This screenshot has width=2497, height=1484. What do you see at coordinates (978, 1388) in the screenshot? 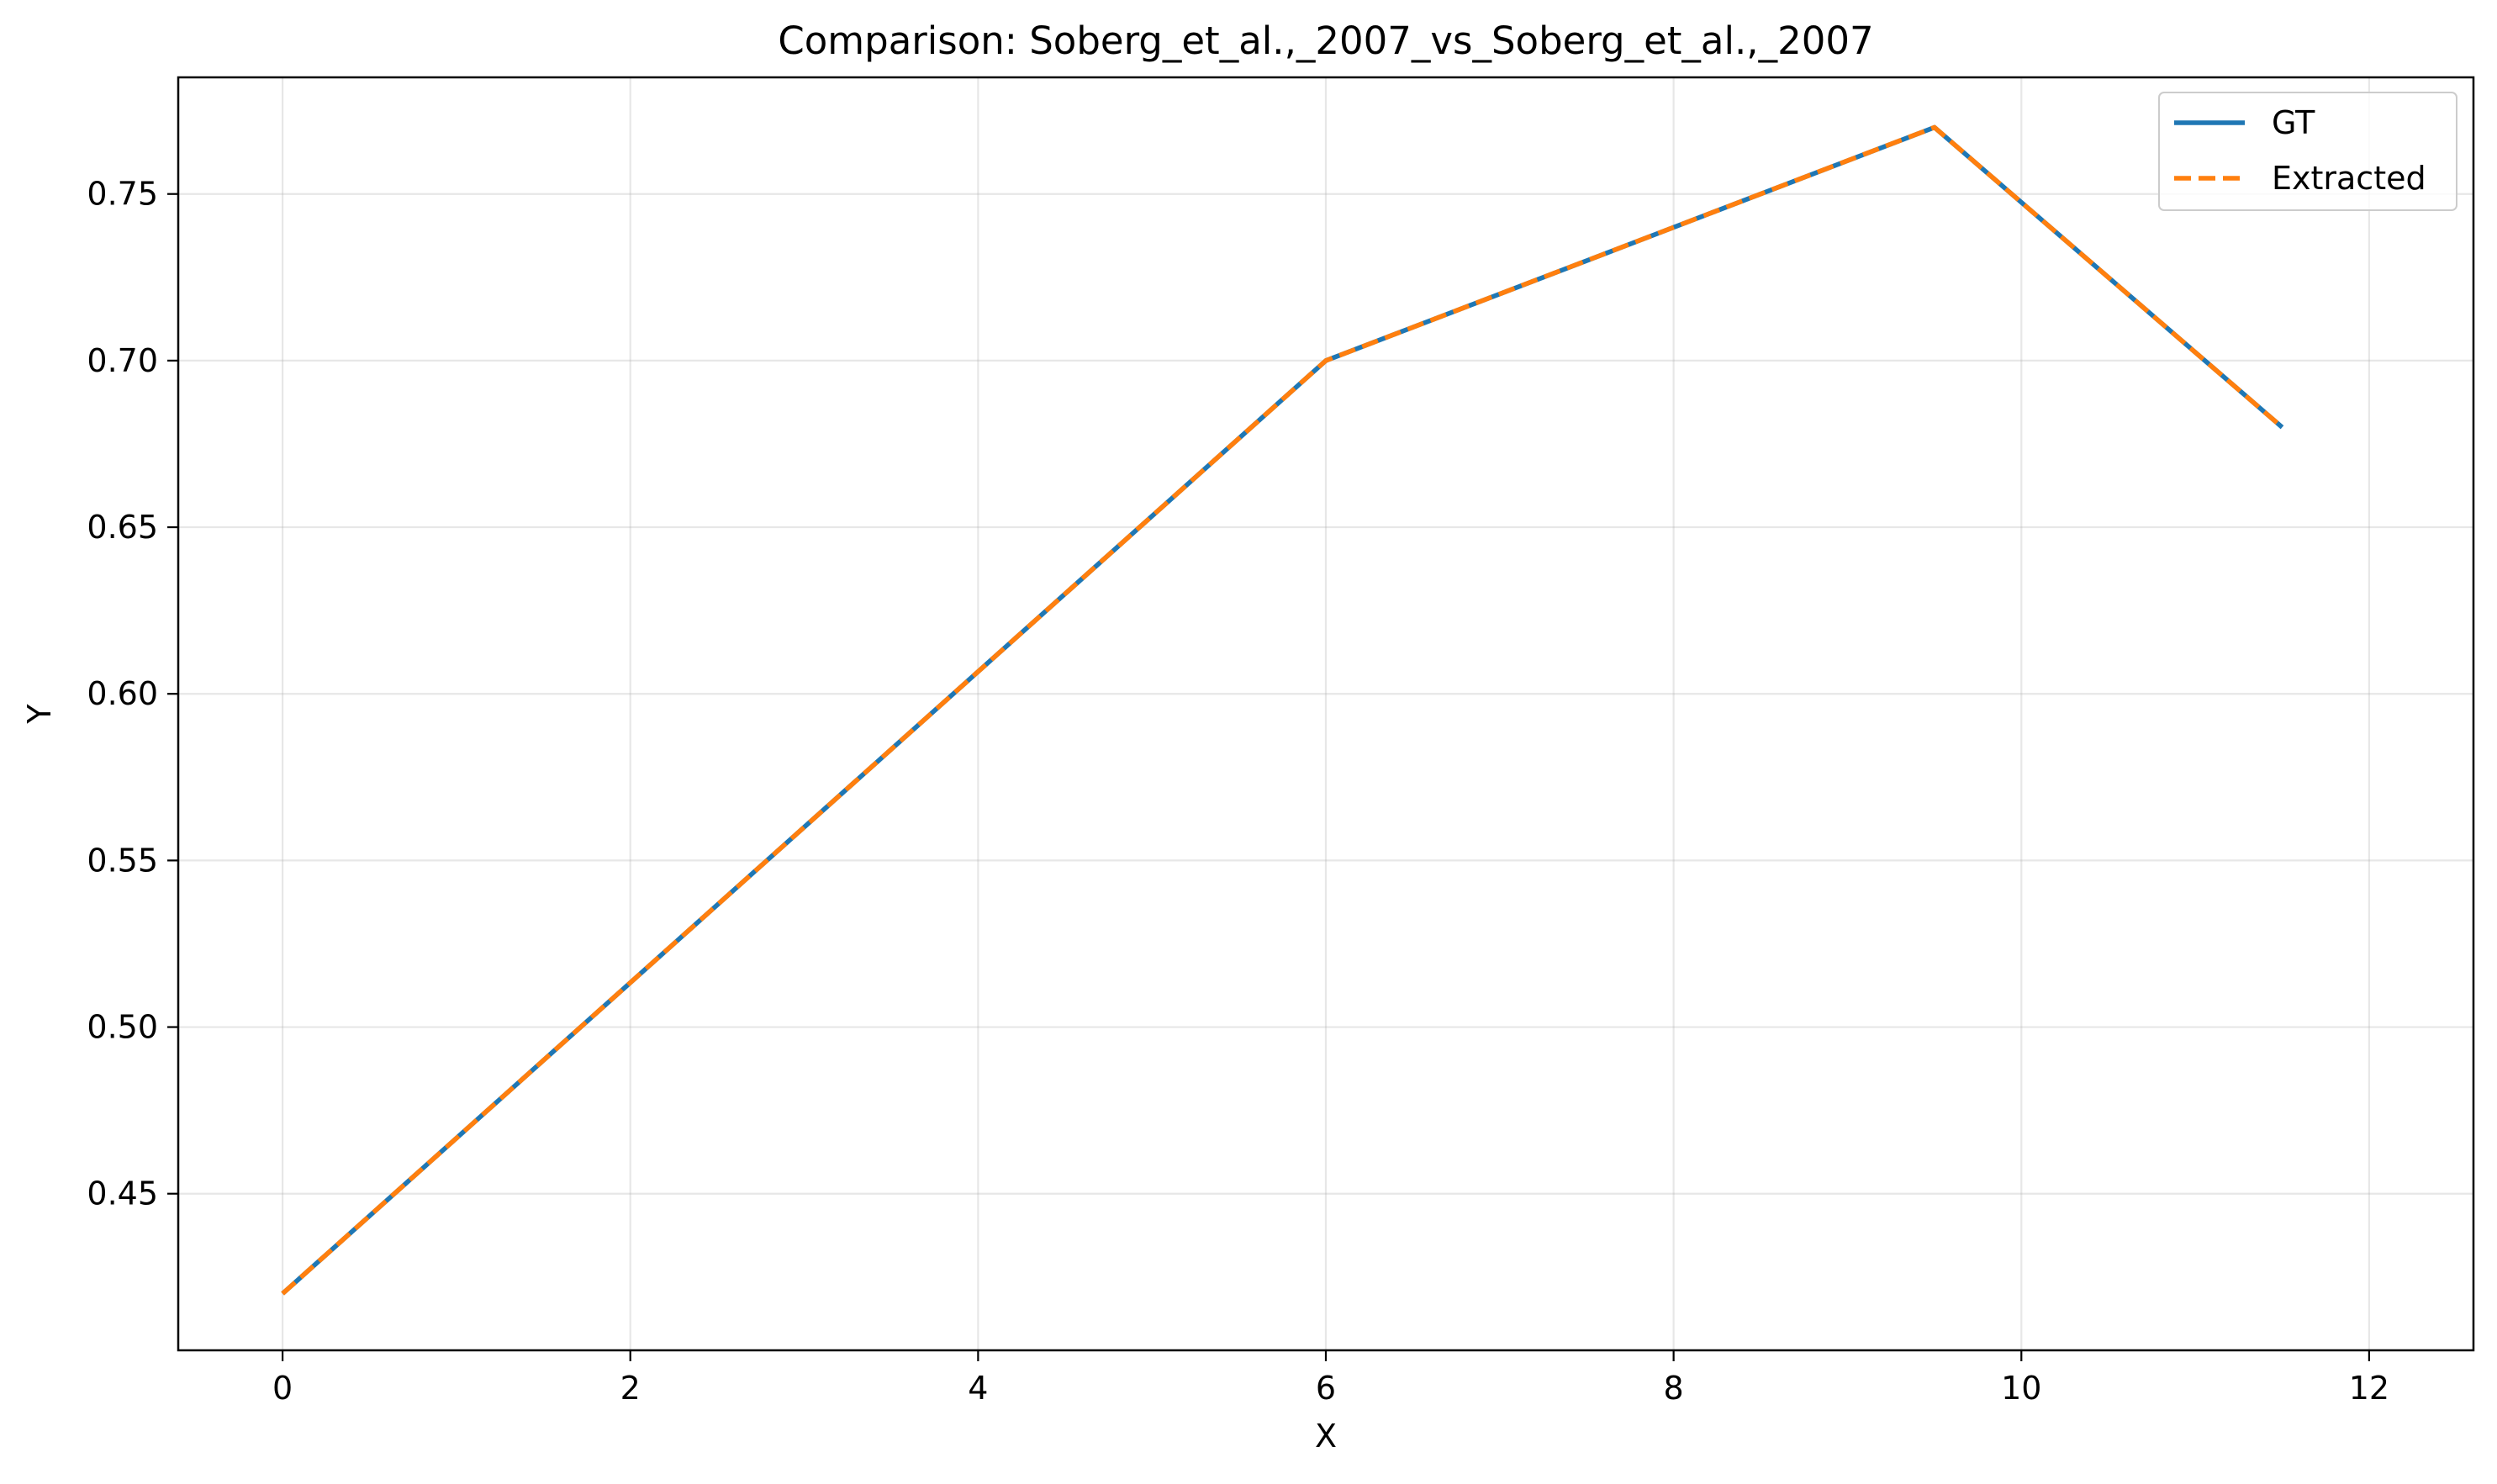
I see `x-tick-label: 4` at bounding box center [978, 1388].